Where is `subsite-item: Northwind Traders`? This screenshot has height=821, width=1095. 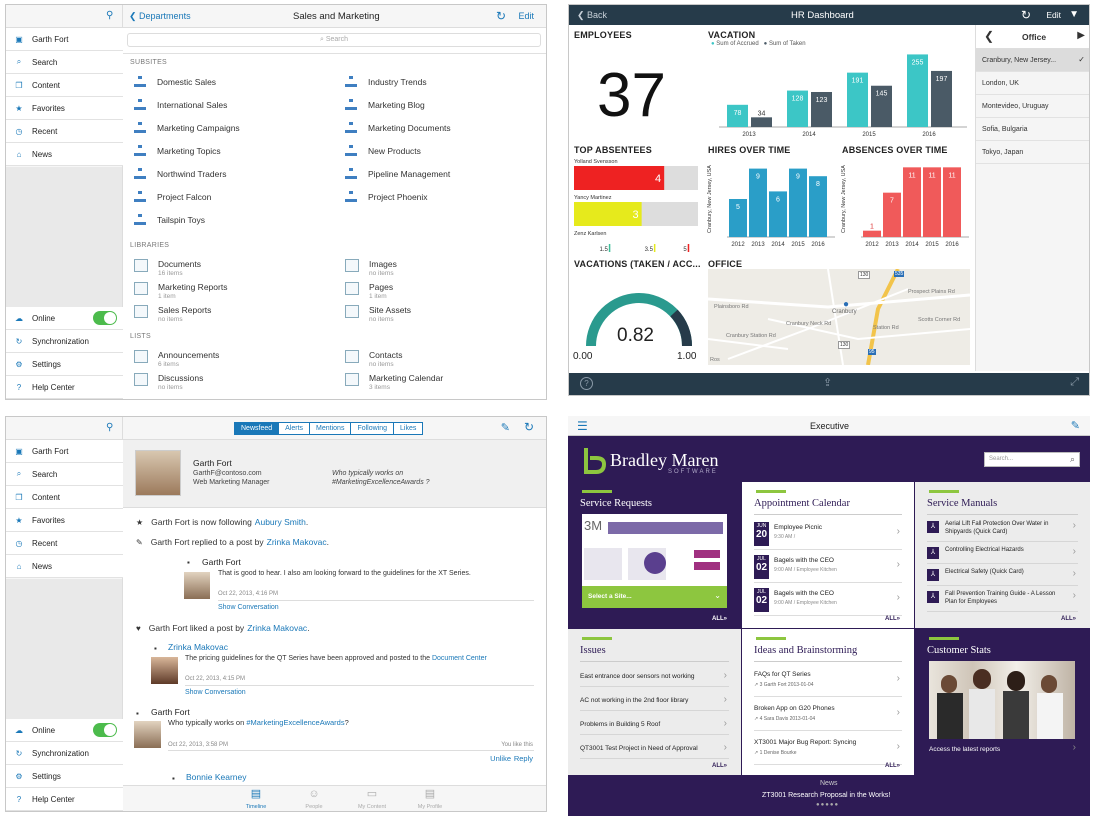
subsite-item: Northwind Traders is located at coordinates (180, 174).